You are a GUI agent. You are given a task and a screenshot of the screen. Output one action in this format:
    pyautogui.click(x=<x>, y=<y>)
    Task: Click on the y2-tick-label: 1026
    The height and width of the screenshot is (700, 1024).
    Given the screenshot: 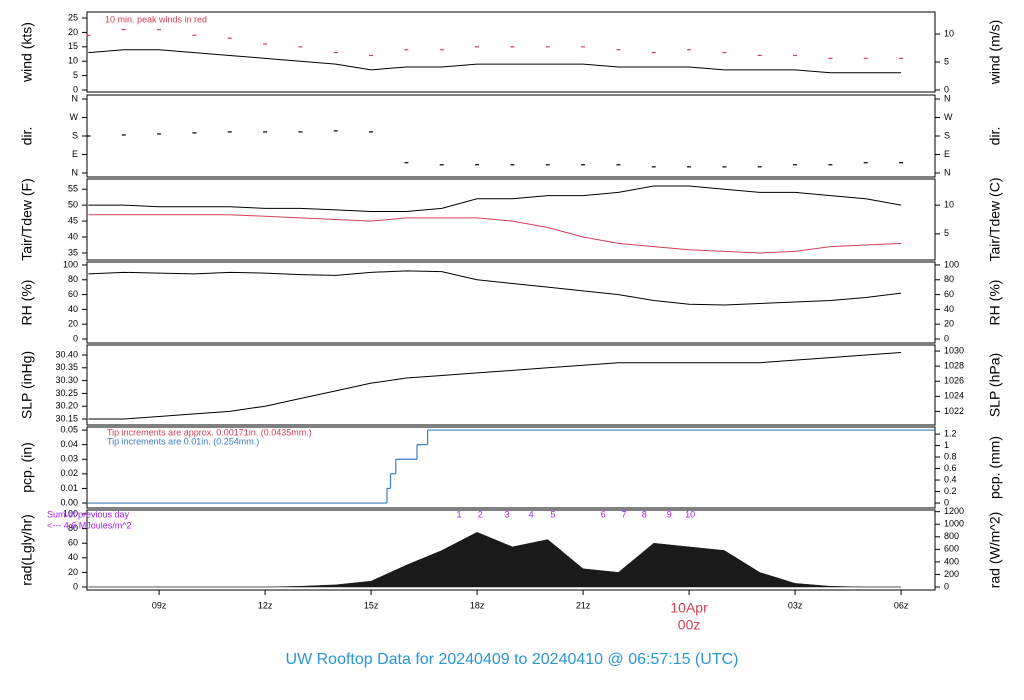 What is the action you would take?
    pyautogui.click(x=954, y=381)
    